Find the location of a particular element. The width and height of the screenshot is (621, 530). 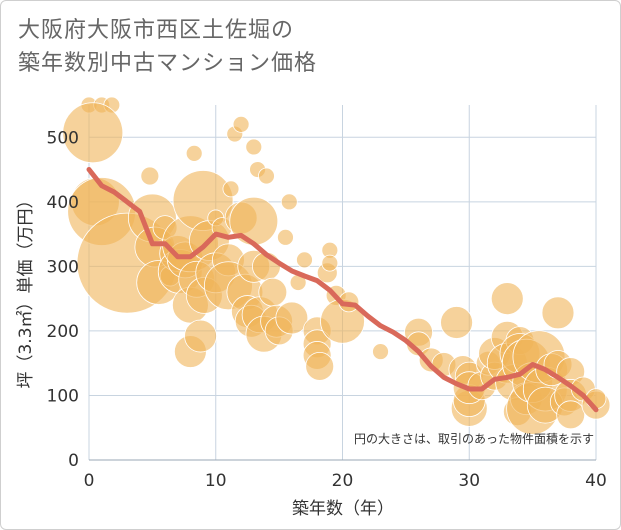

x-tick-label: 20 is located at coordinates (343, 481).